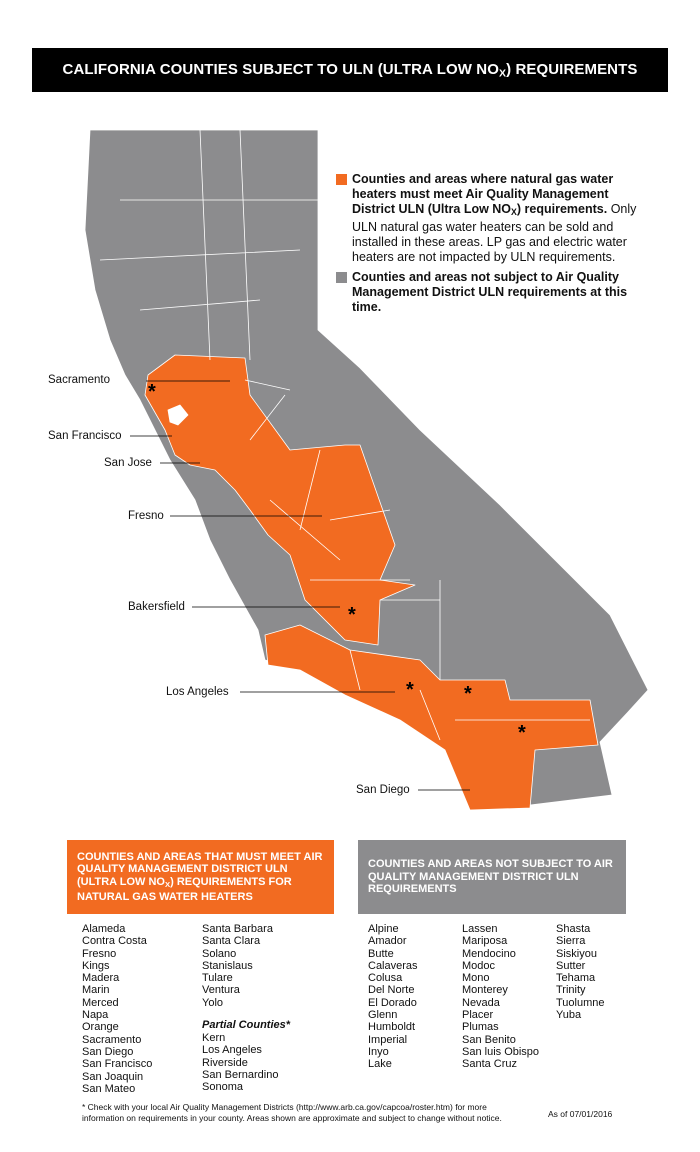 The width and height of the screenshot is (700, 1152). Describe the element at coordinates (214, 1038) in the screenshot. I see `partial-county: Kern` at that location.